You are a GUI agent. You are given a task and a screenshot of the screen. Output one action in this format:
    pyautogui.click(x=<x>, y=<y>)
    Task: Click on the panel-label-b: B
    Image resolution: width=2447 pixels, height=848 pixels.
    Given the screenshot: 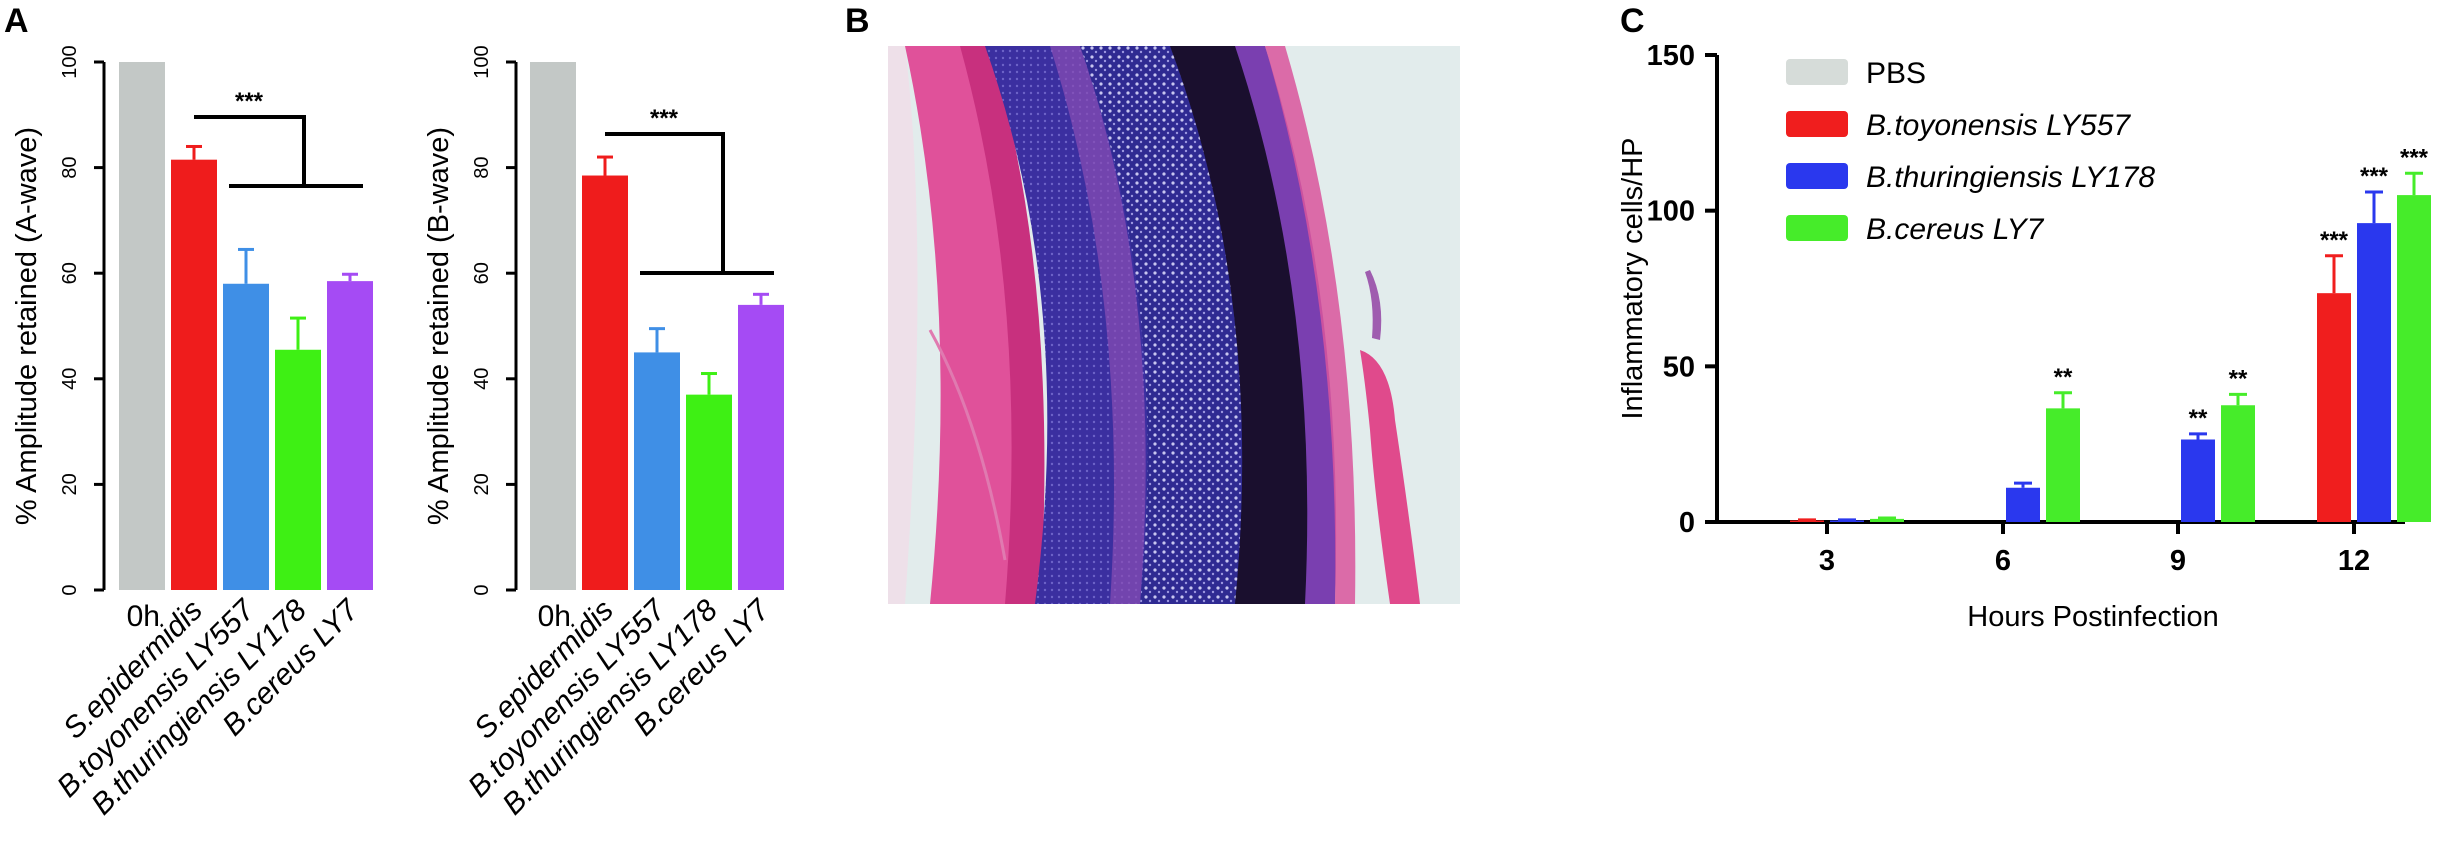 What is the action you would take?
    pyautogui.click(x=857, y=21)
    